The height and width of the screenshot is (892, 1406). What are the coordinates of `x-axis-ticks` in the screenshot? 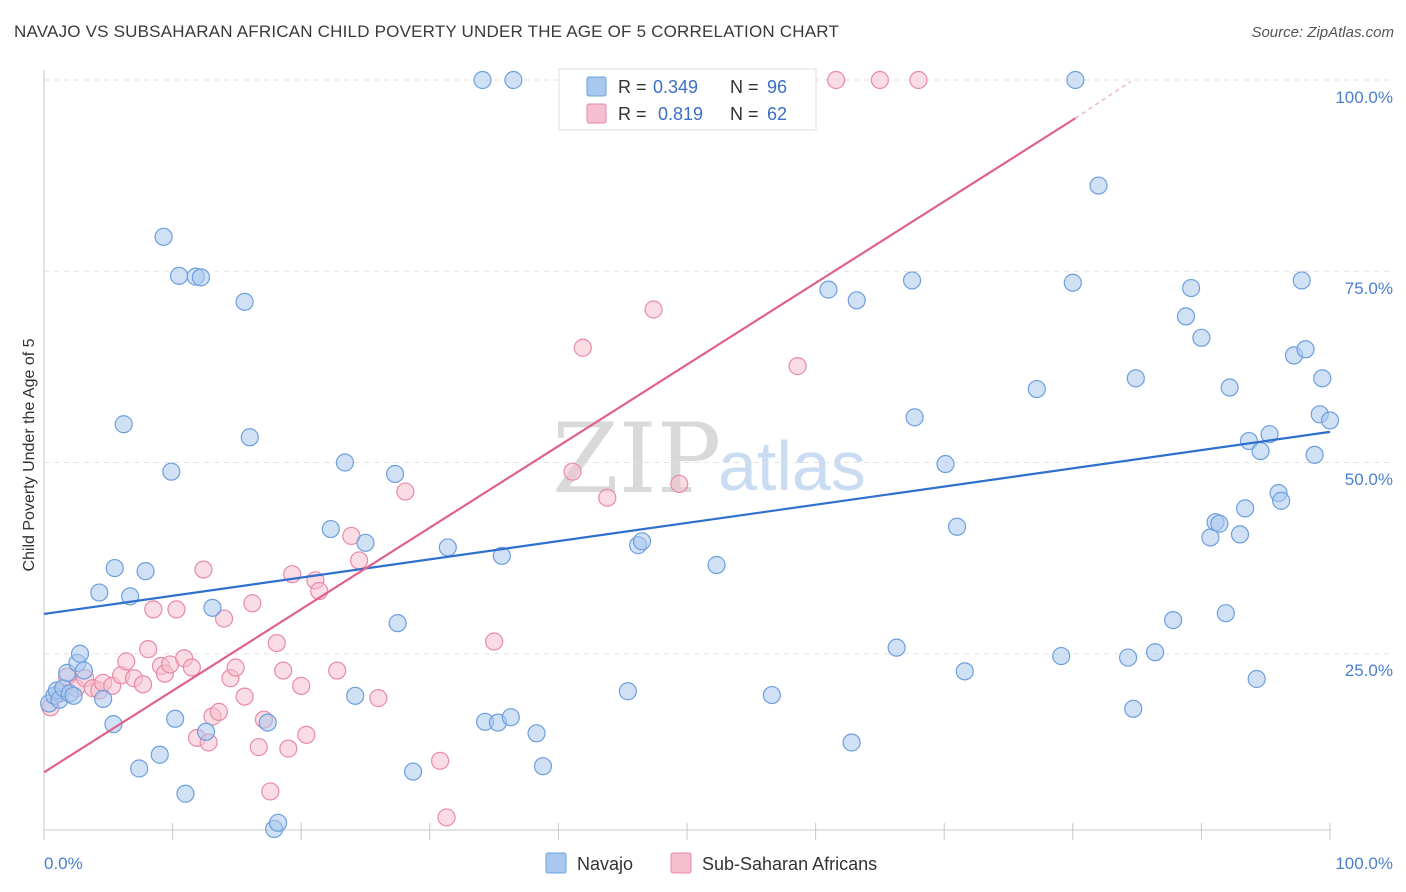 It's located at (687, 831).